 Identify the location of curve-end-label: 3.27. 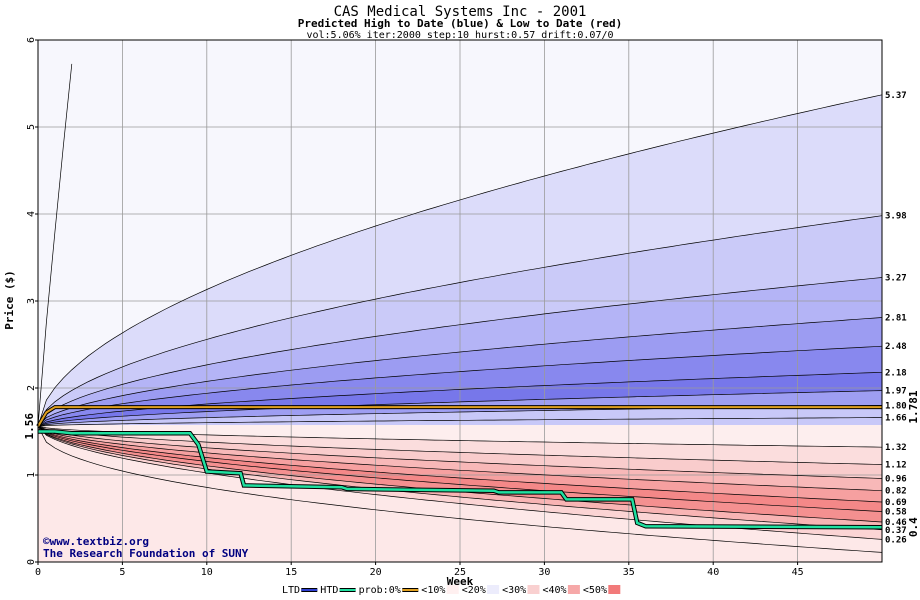
(896, 279).